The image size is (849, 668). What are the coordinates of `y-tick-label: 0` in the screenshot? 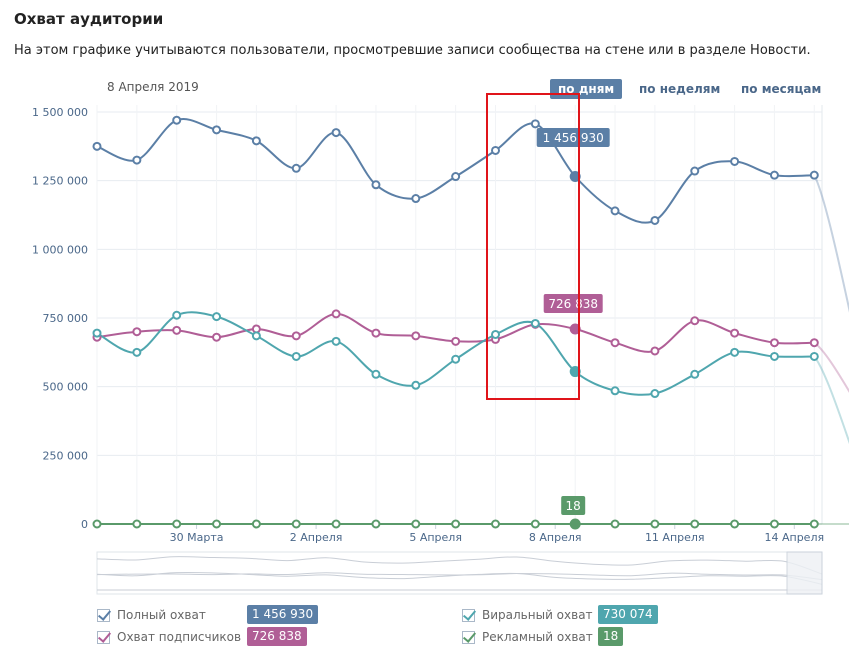 It's located at (84, 524).